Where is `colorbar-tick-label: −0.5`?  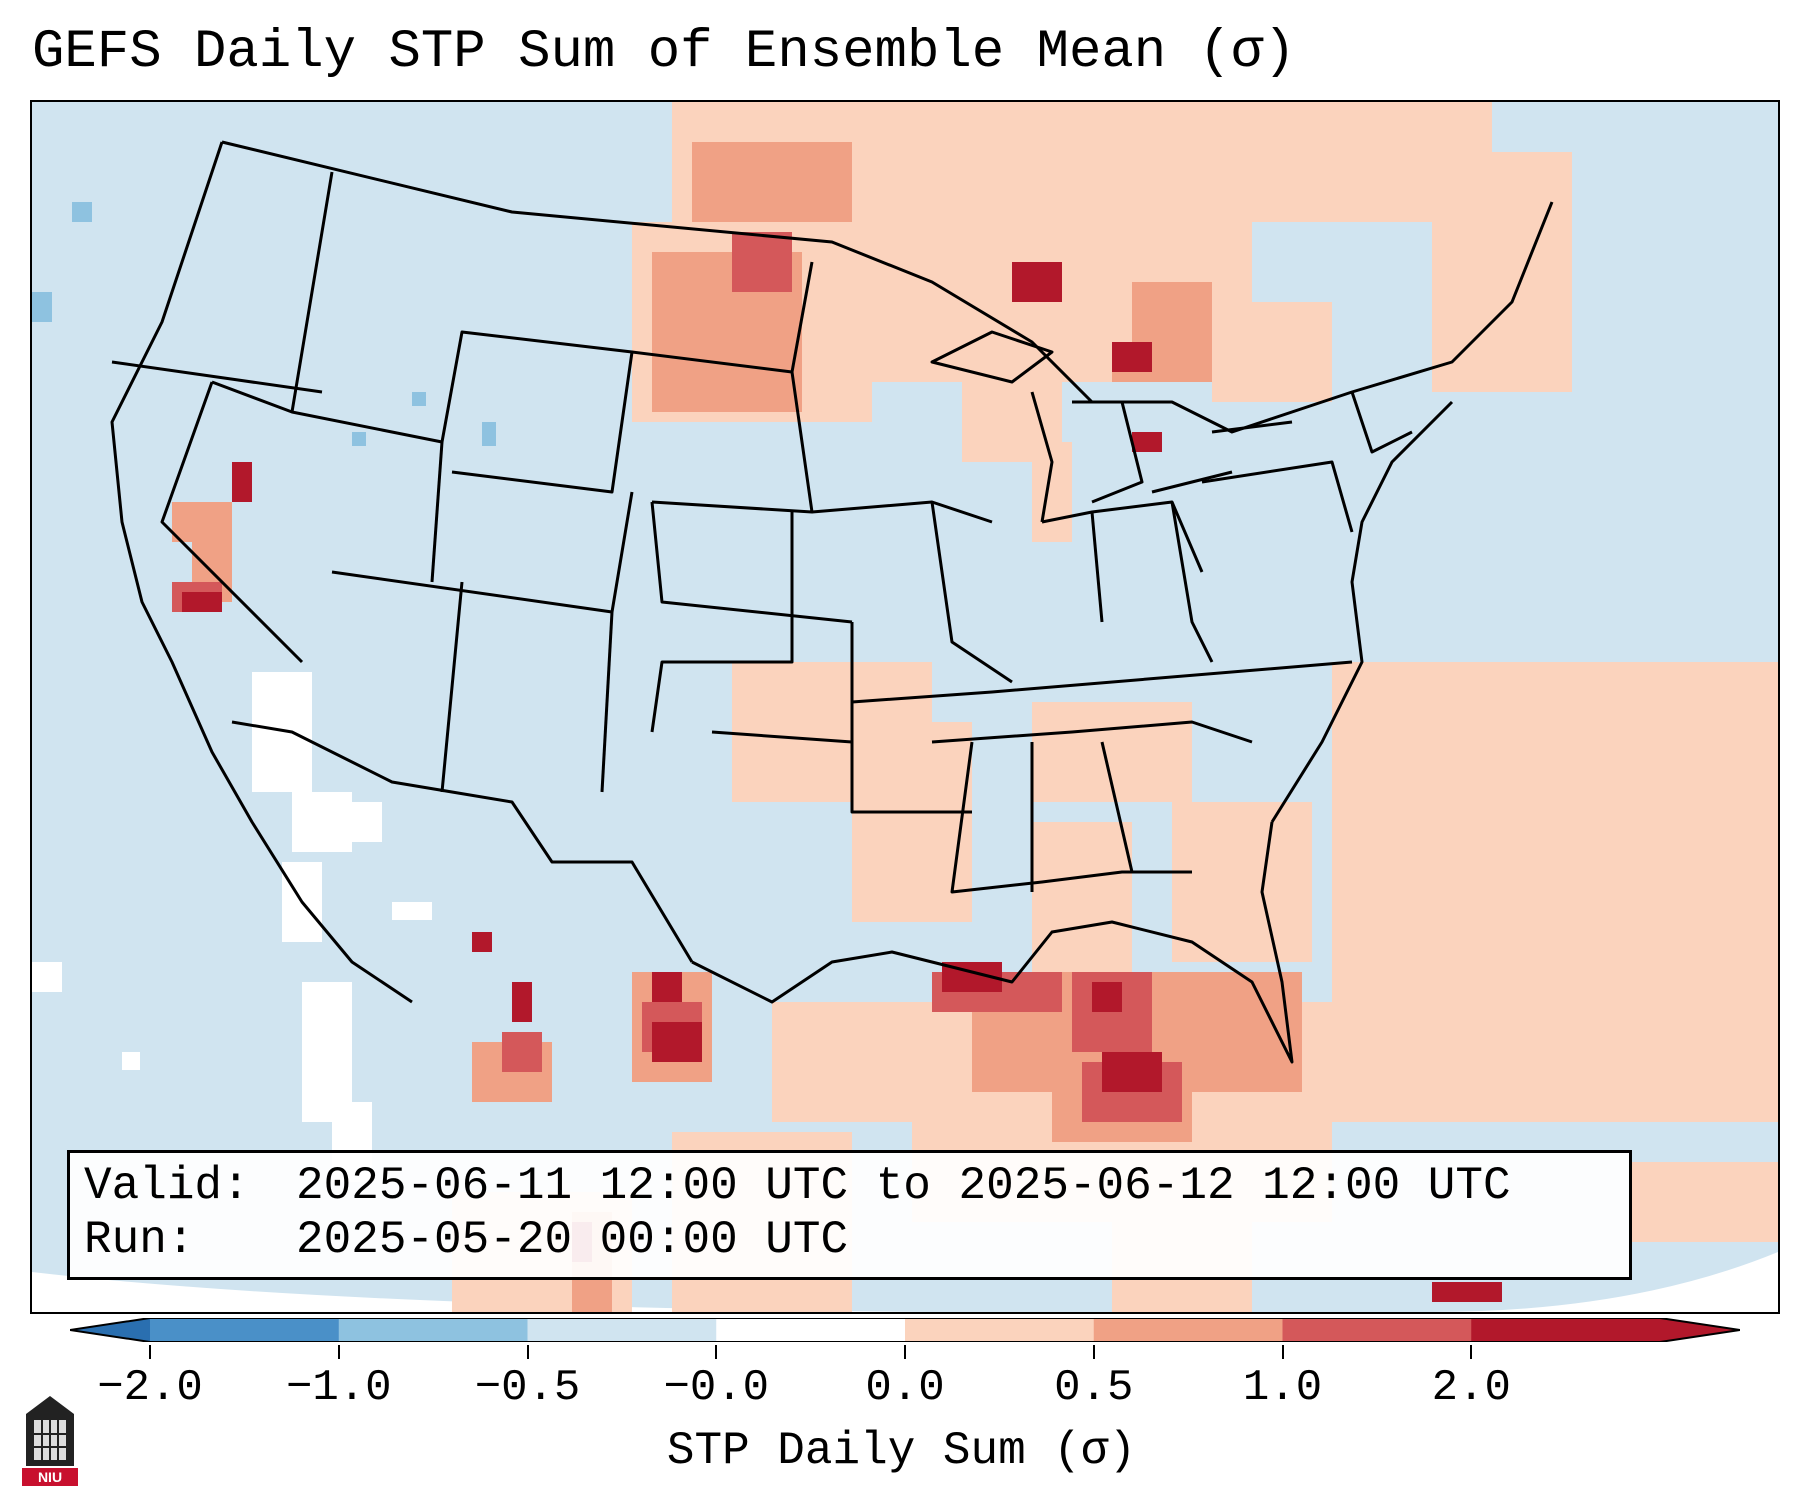 colorbar-tick-label: −0.5 is located at coordinates (527, 1388).